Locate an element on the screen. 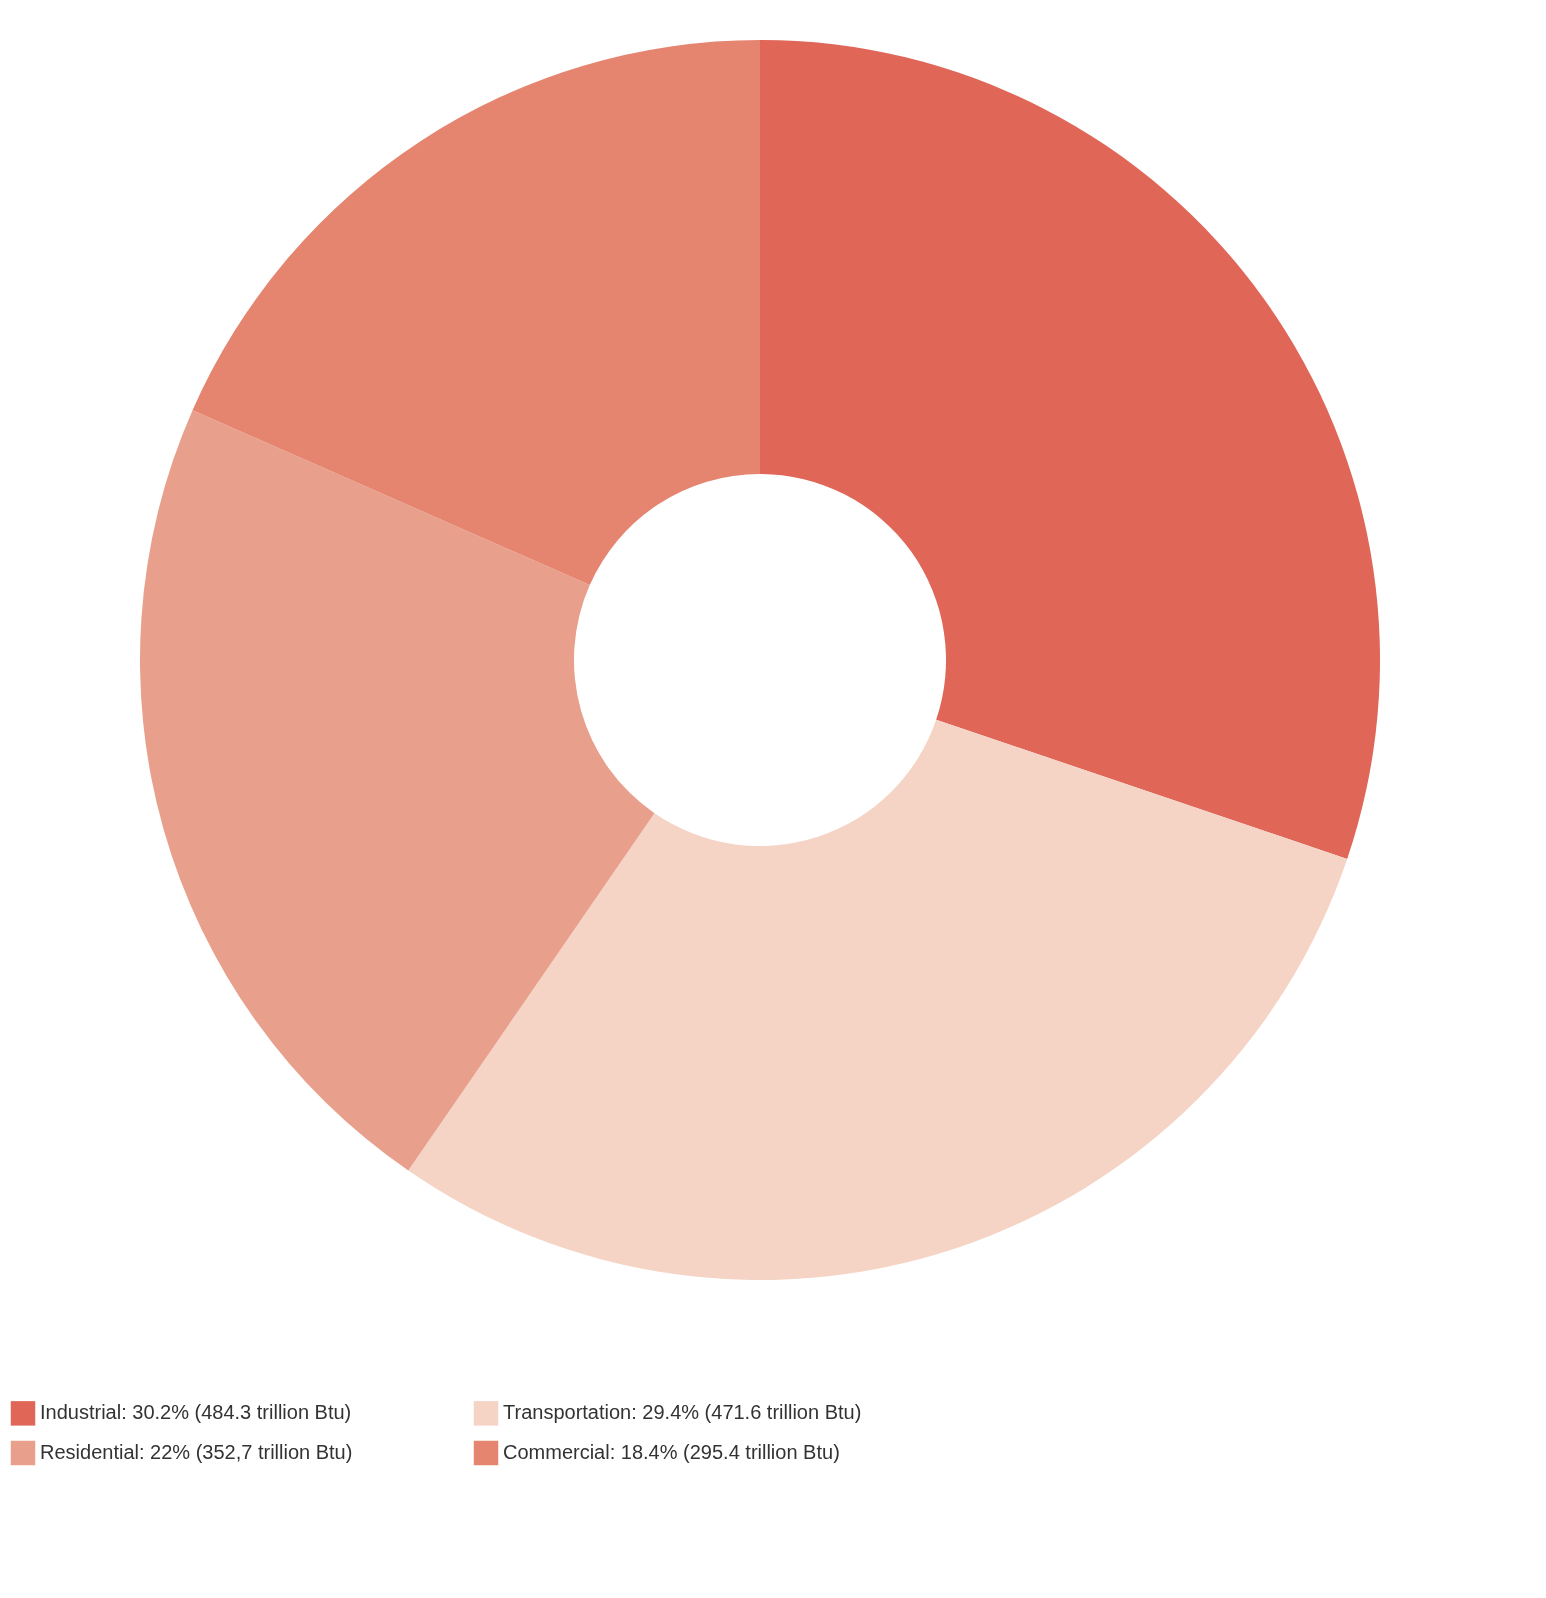 Image resolution: width=1546 pixels, height=1598 pixels. donut-slice is located at coordinates (476, 313).